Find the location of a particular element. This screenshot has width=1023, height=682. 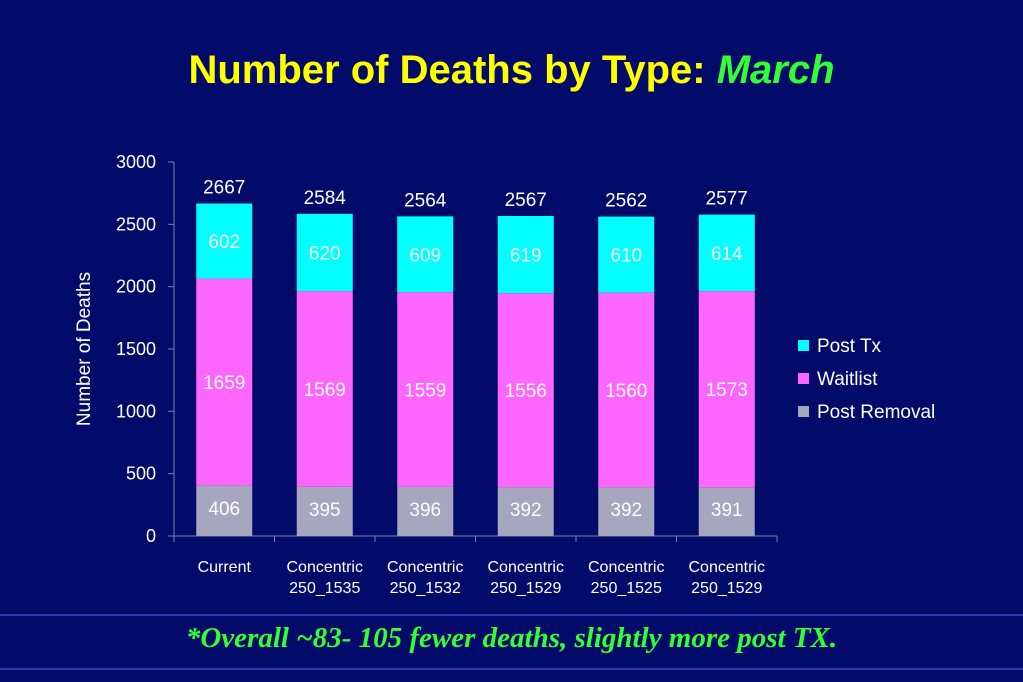

data-label: 614 is located at coordinates (727, 254).